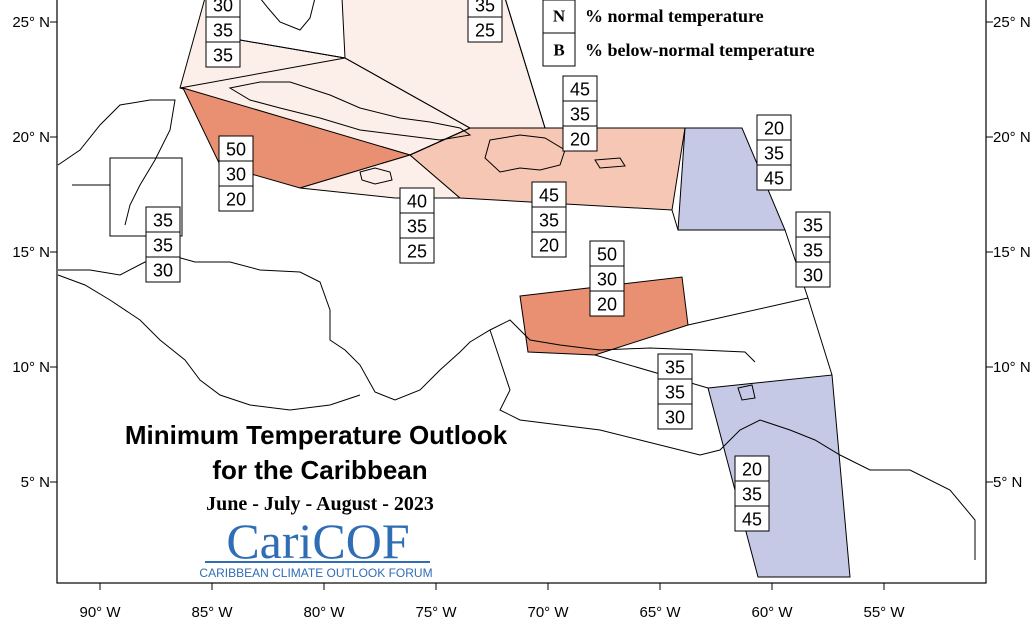  What do you see at coordinates (100, 612) in the screenshot?
I see `lon-label: 90° W` at bounding box center [100, 612].